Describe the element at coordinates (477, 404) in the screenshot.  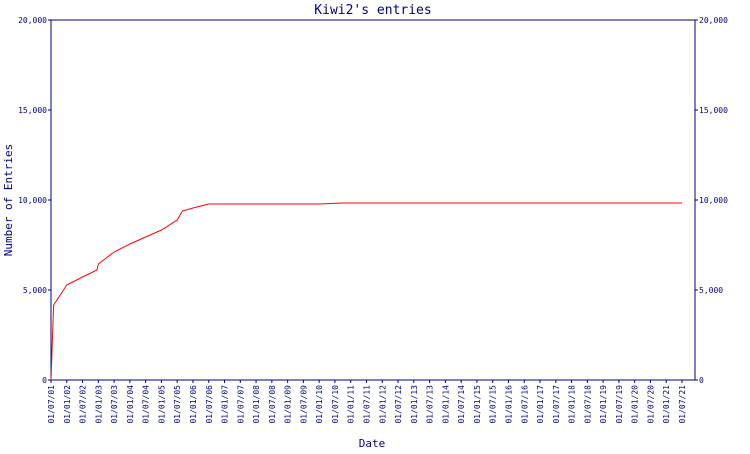
I see `x-tick-label: 01/01/15` at that location.